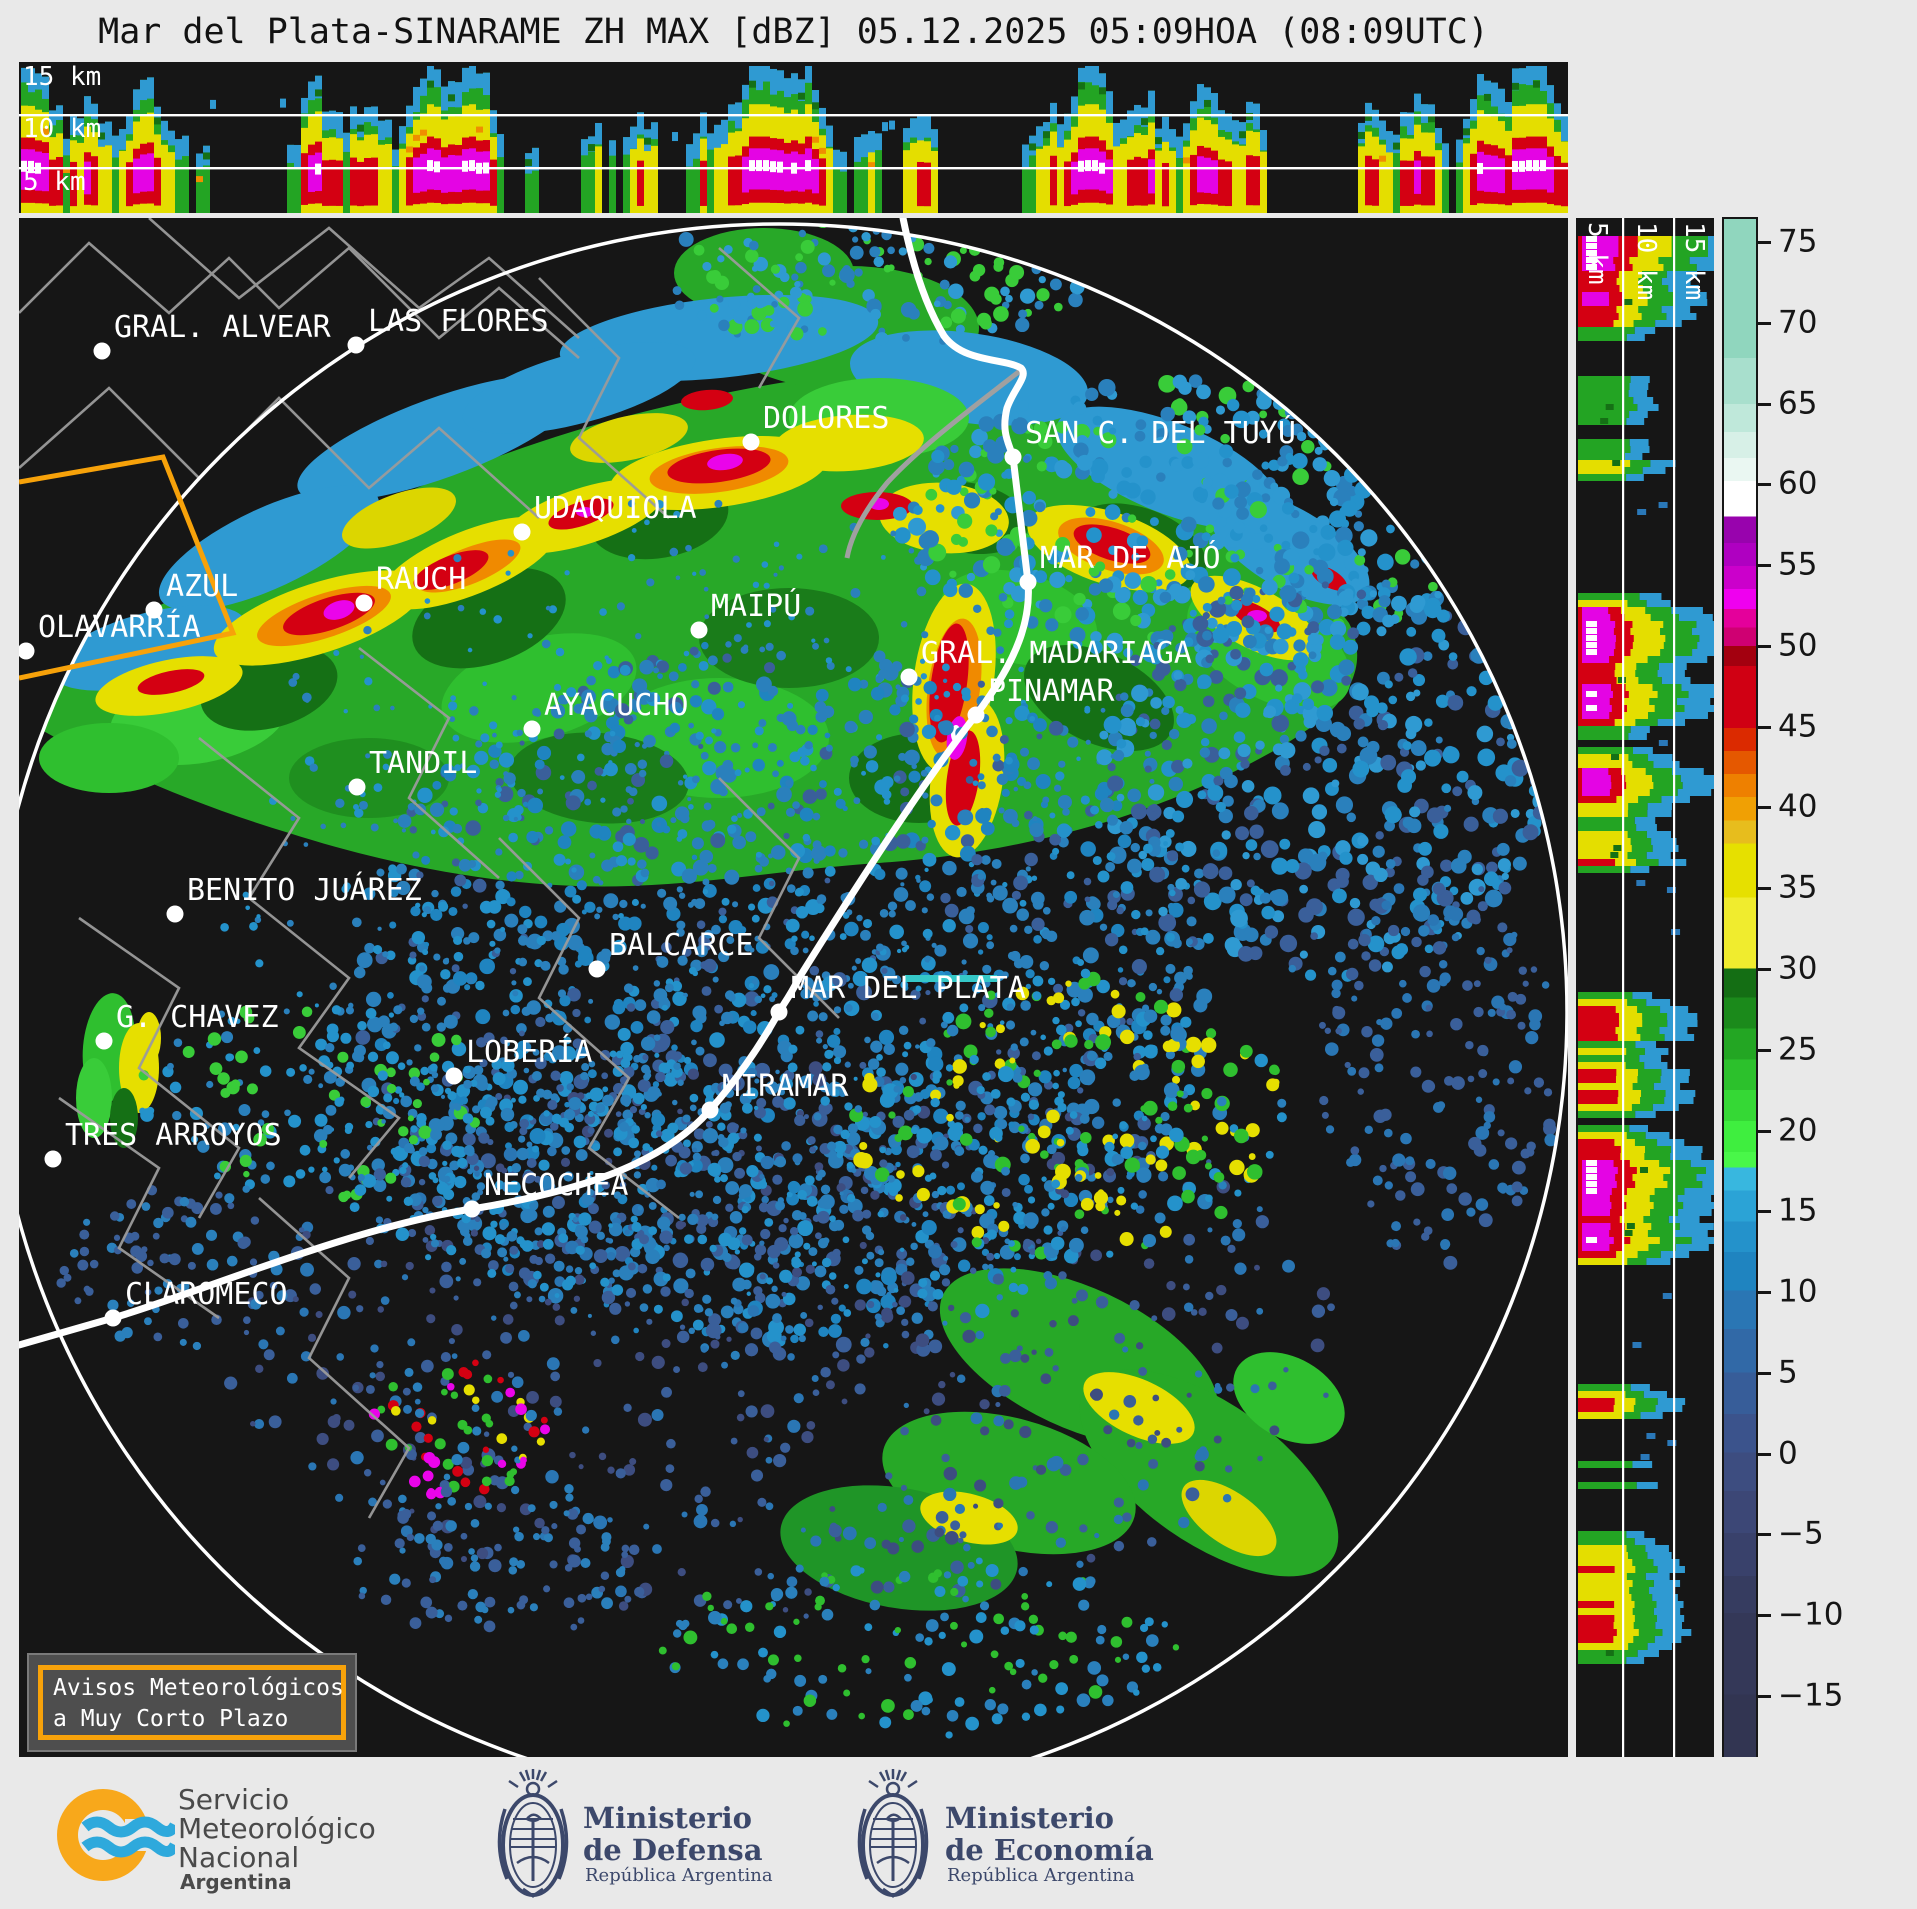 The image size is (1917, 1909). I want to click on top-axis-15km: 15 km, so click(62, 77).